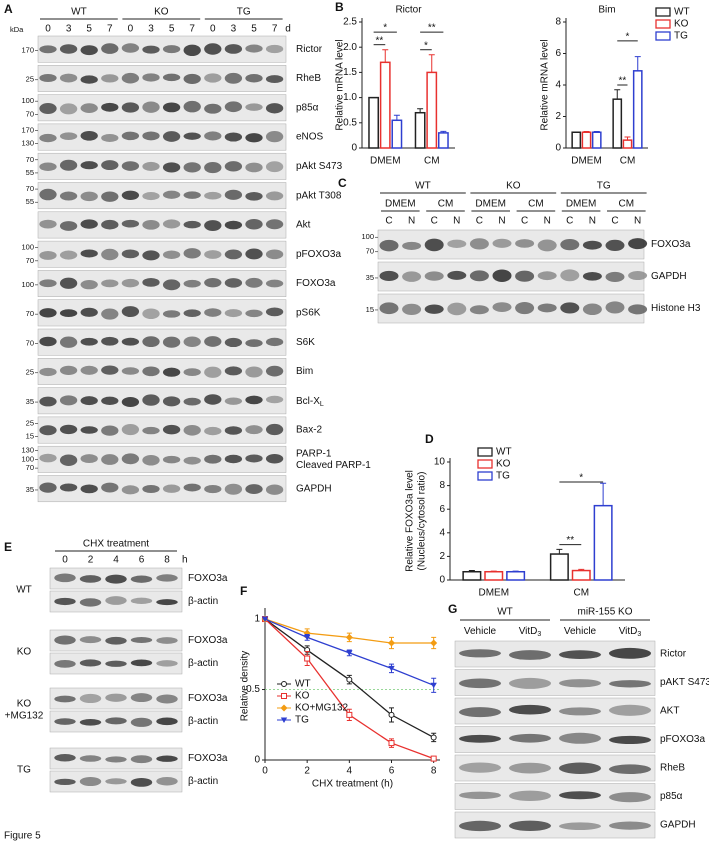 The image size is (709, 846). I want to click on bar, so click(576, 140).